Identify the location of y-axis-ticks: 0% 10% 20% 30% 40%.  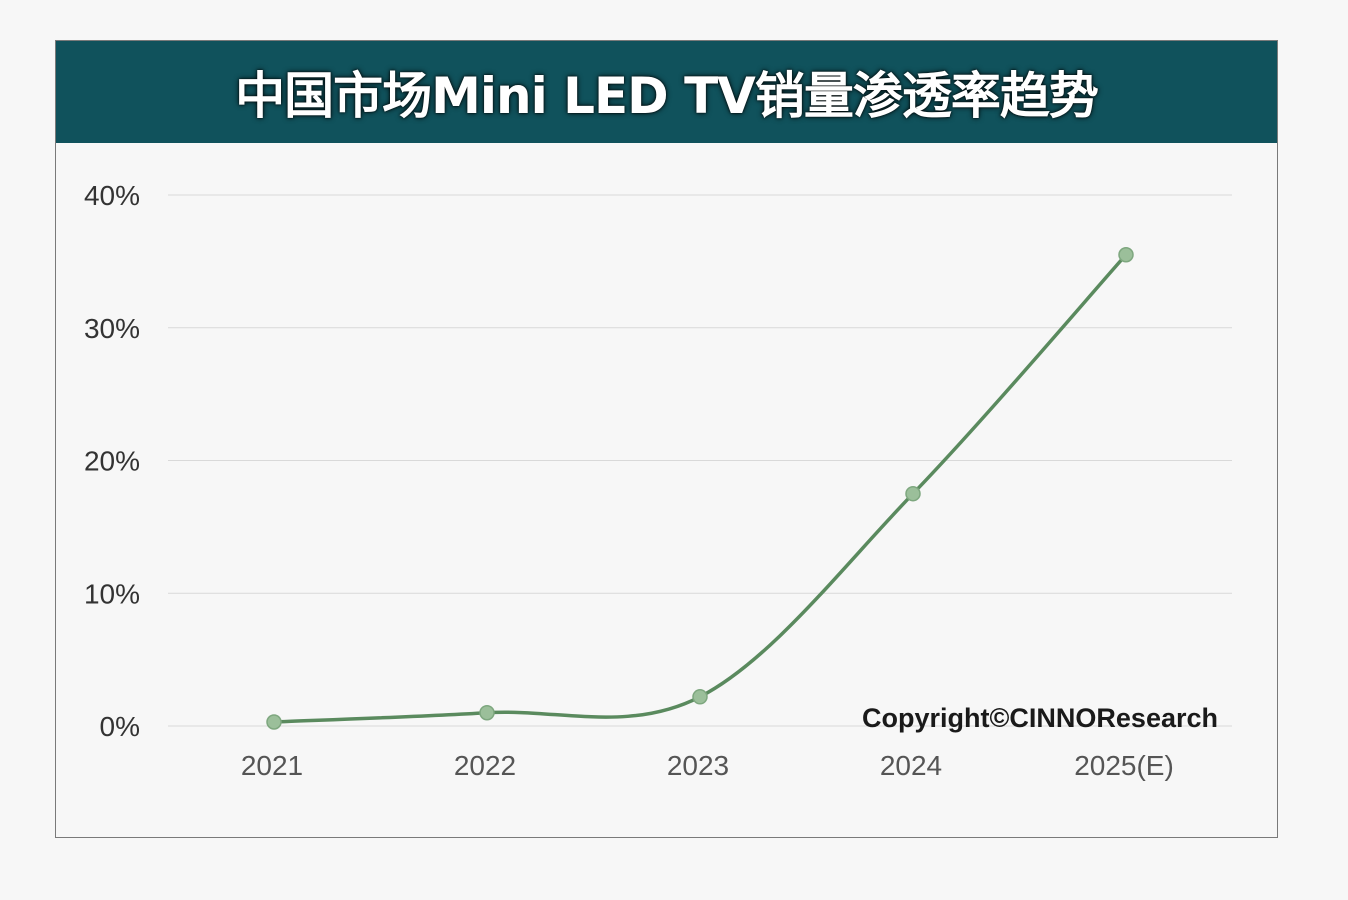
(112, 461).